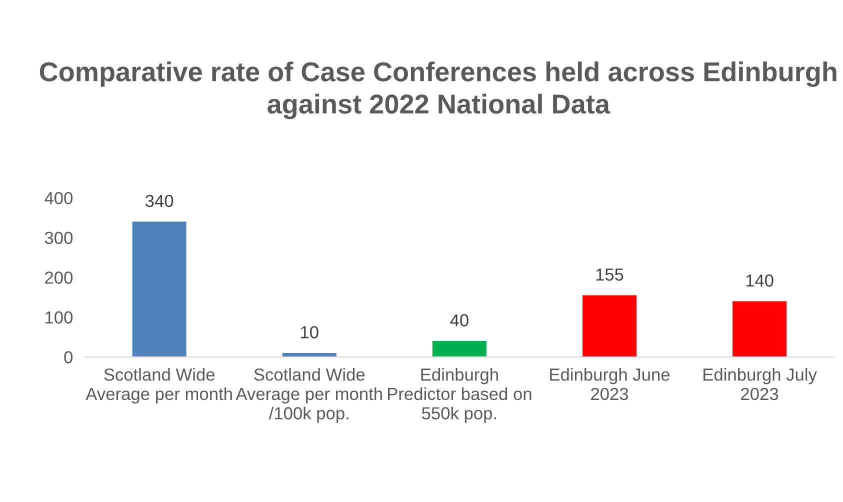 The height and width of the screenshot is (502, 843). I want to click on x-tick-label: Edinburgh Predictor based on 550k pop., so click(460, 395).